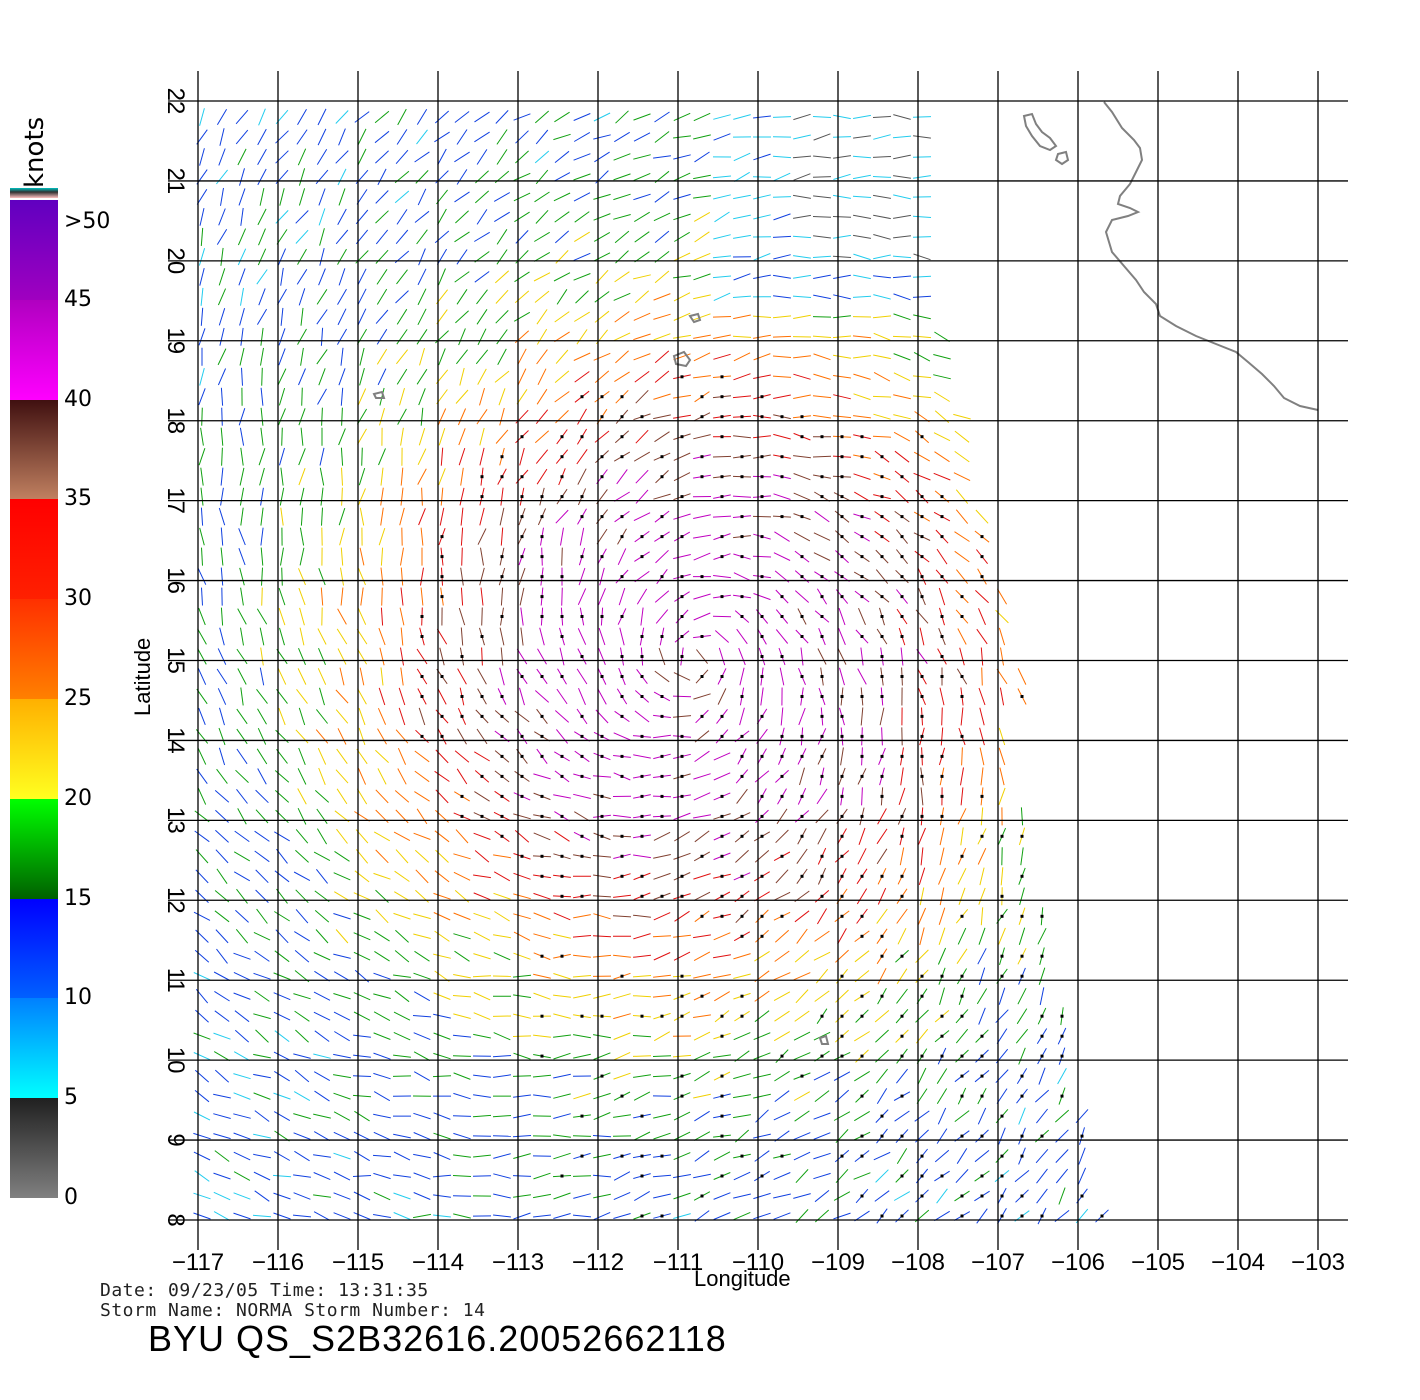 Image resolution: width=1420 pixels, height=1400 pixels. Describe the element at coordinates (695, 318) in the screenshot. I see `island-san-benedicto` at that location.